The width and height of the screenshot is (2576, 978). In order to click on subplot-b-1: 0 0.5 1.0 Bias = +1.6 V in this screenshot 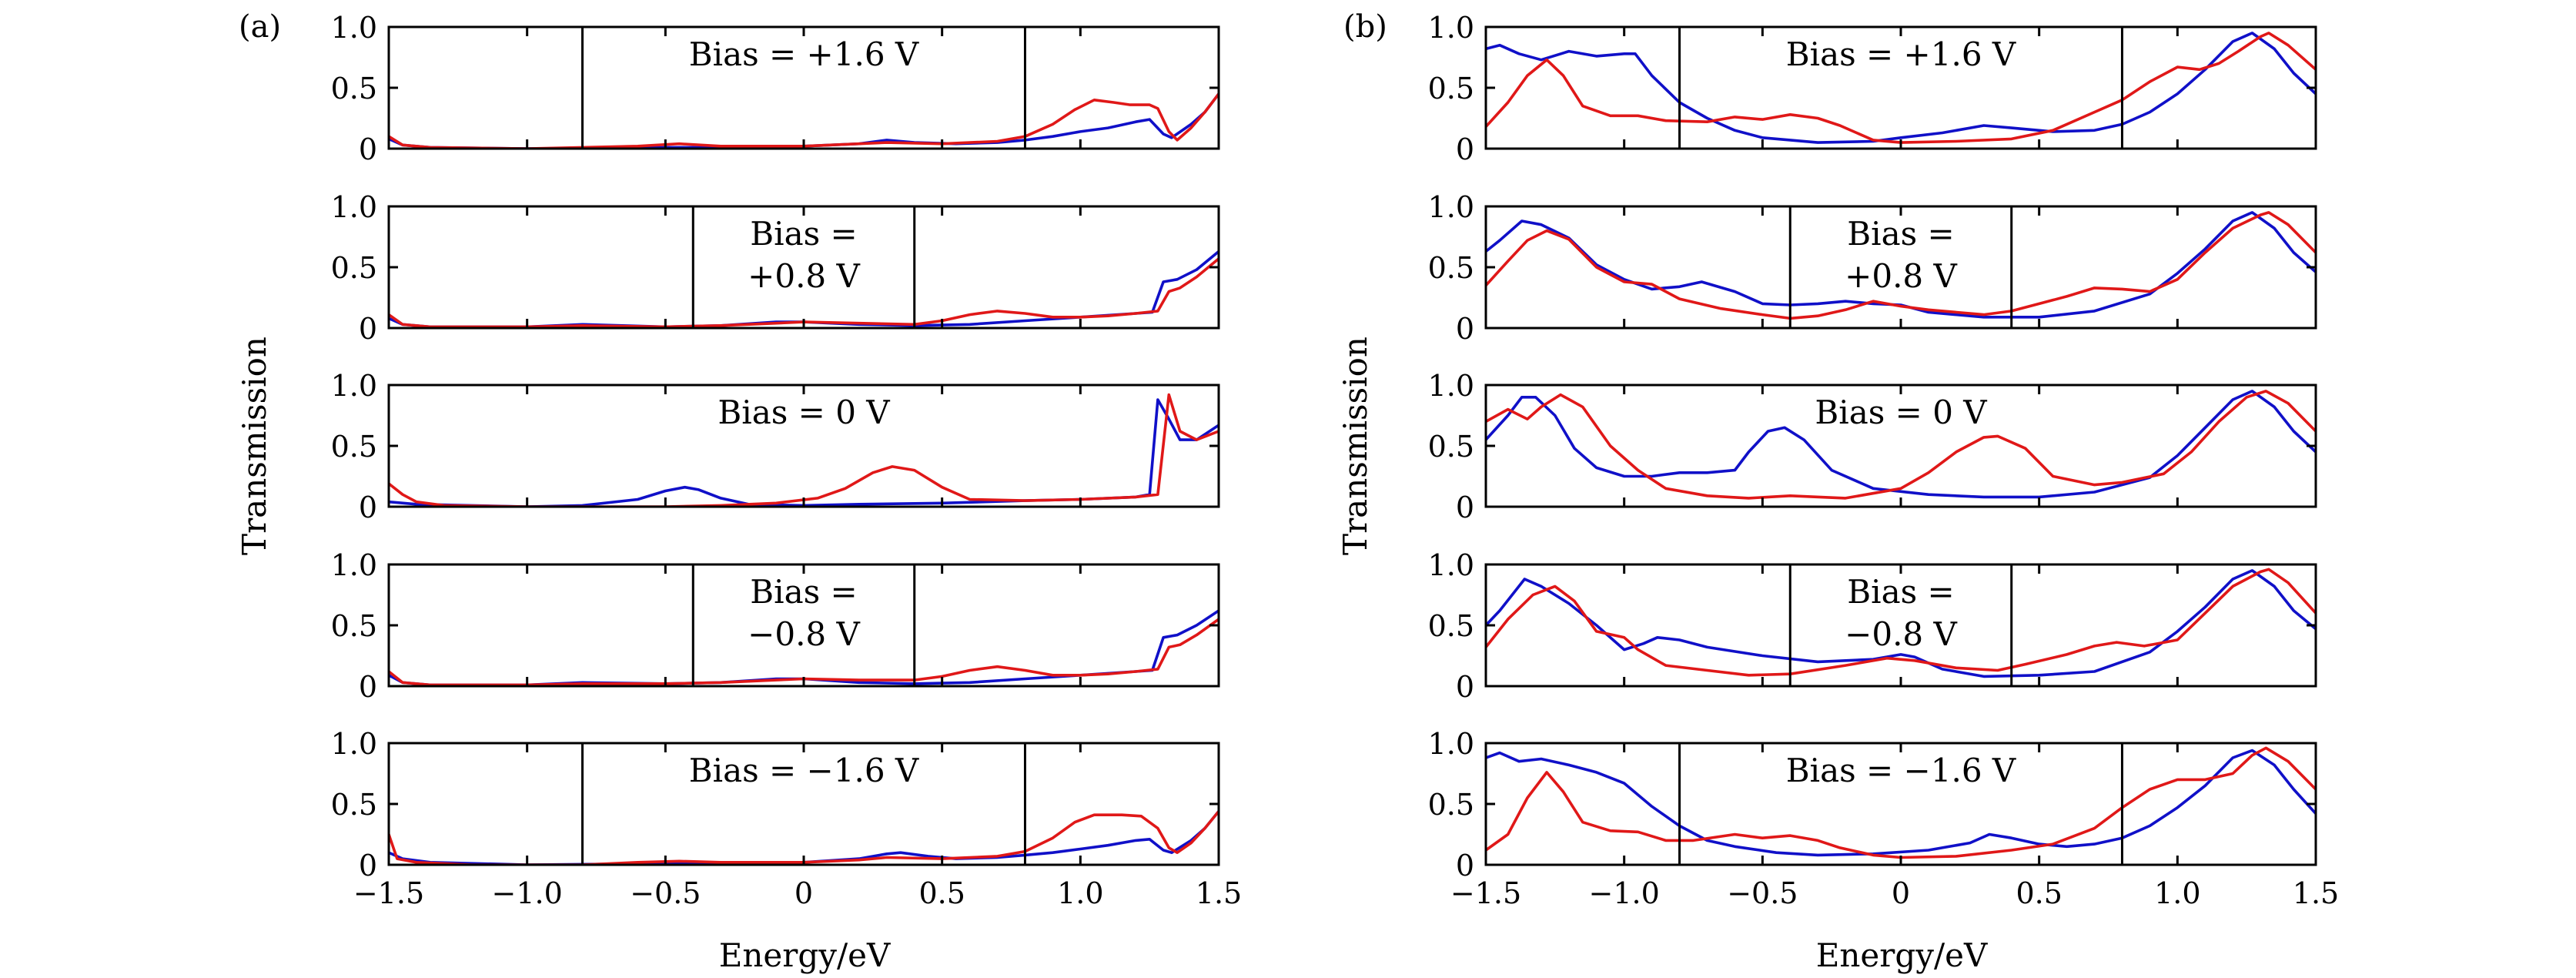, I will do `click(1872, 88)`.